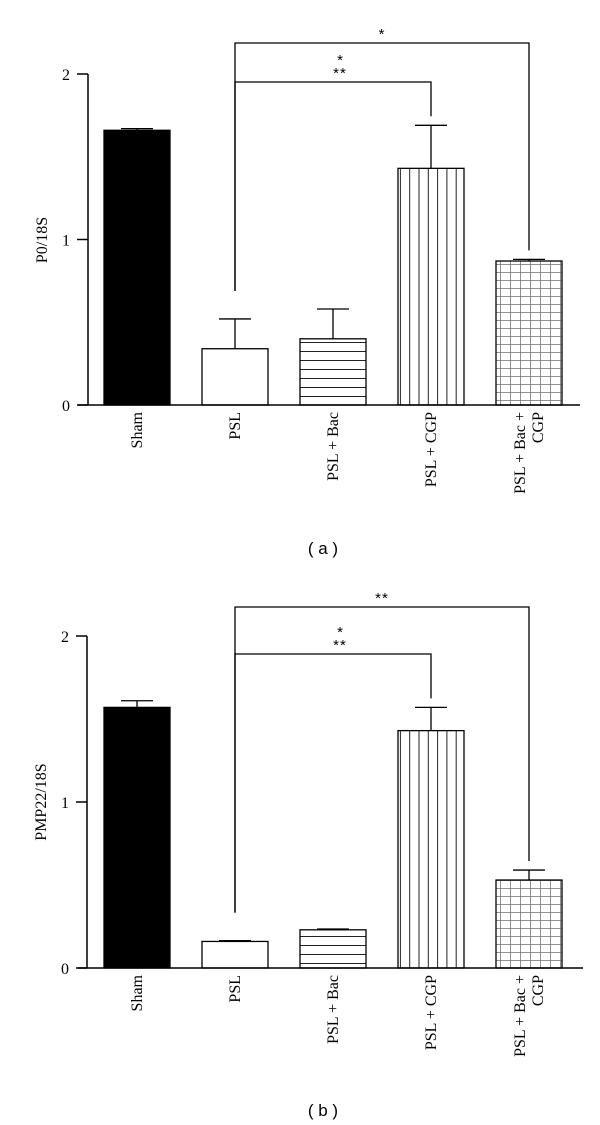 This screenshot has width=600, height=1125. I want to click on y-axis-title: PMP22/18S, so click(41, 801).